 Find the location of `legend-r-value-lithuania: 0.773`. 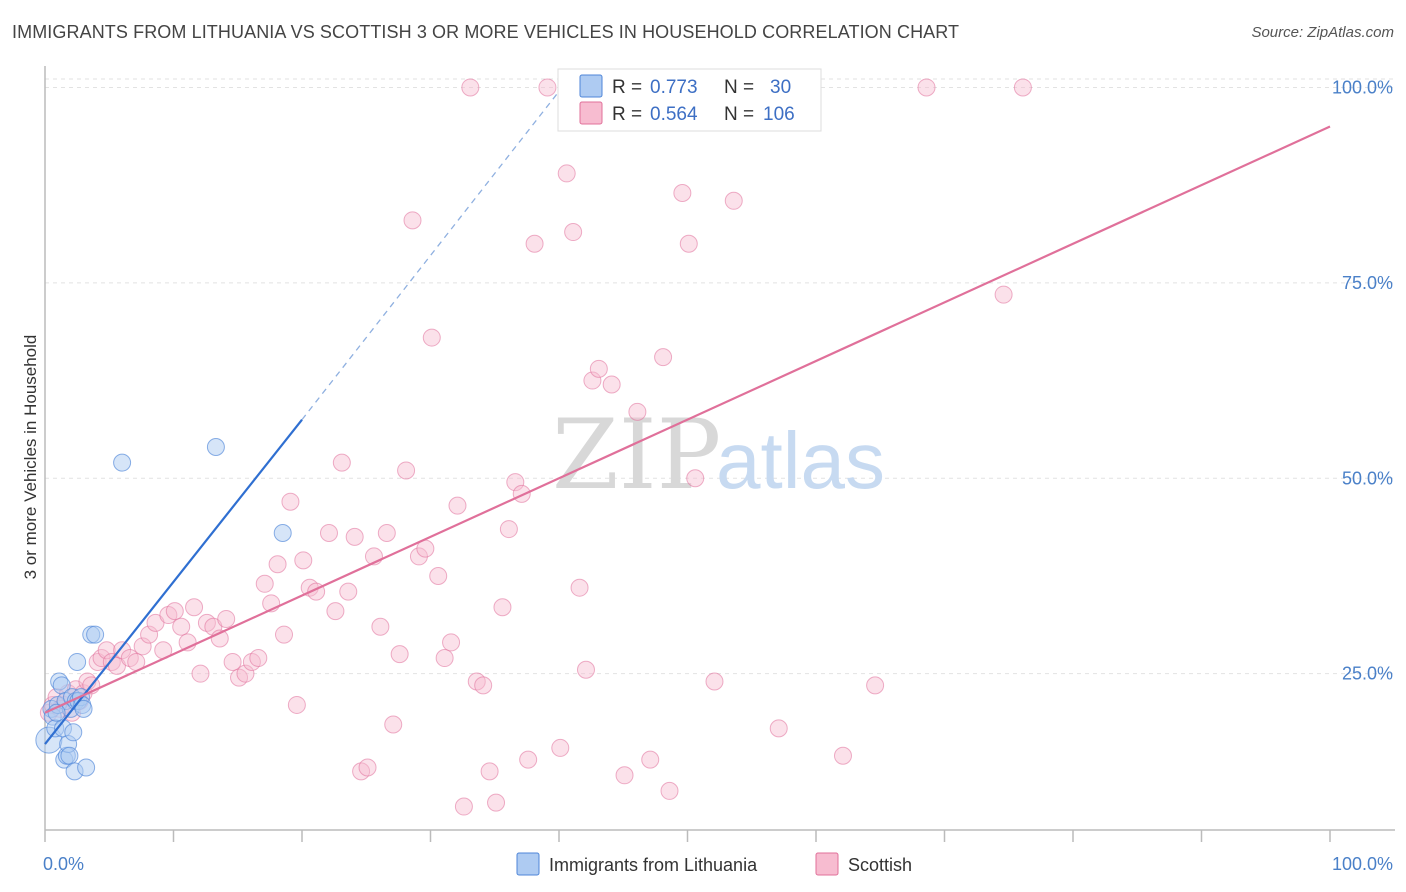

legend-r-value-lithuania: 0.773 is located at coordinates (674, 87).